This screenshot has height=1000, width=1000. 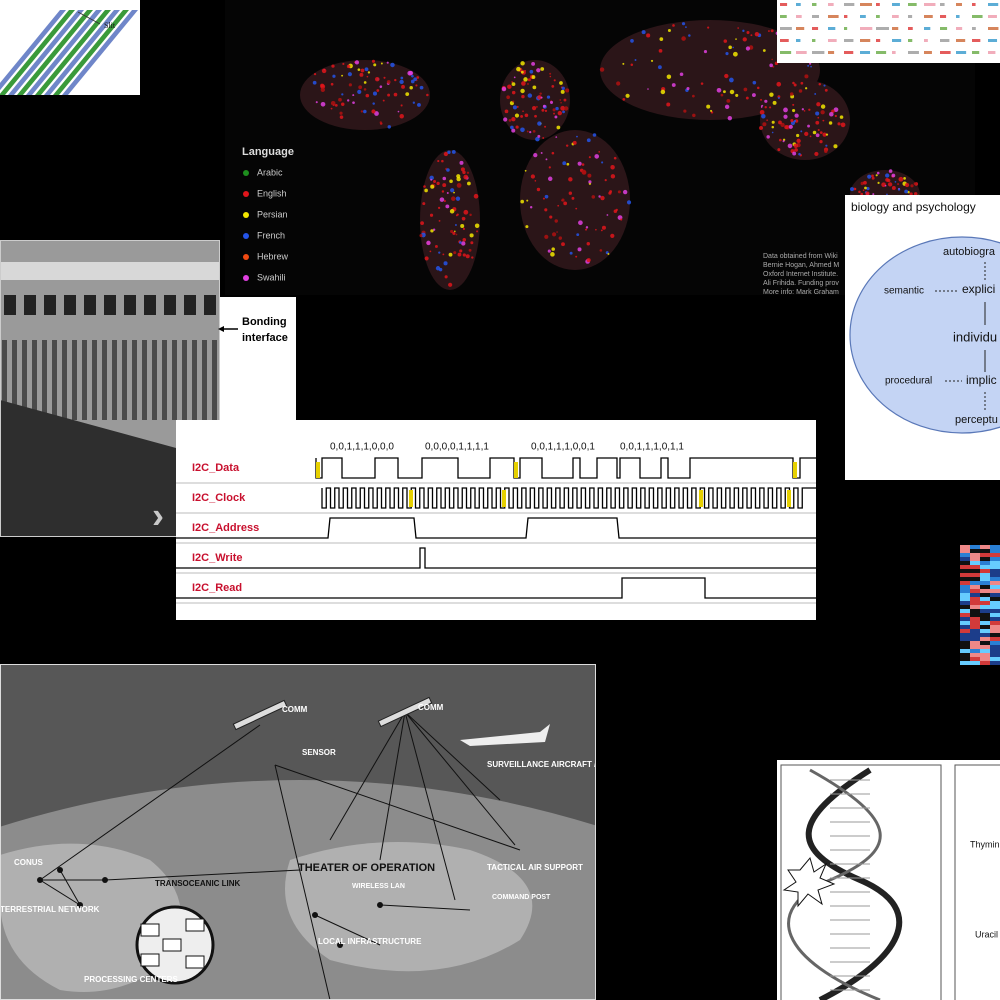 I want to click on legend-title: Language, so click(x=268, y=152).